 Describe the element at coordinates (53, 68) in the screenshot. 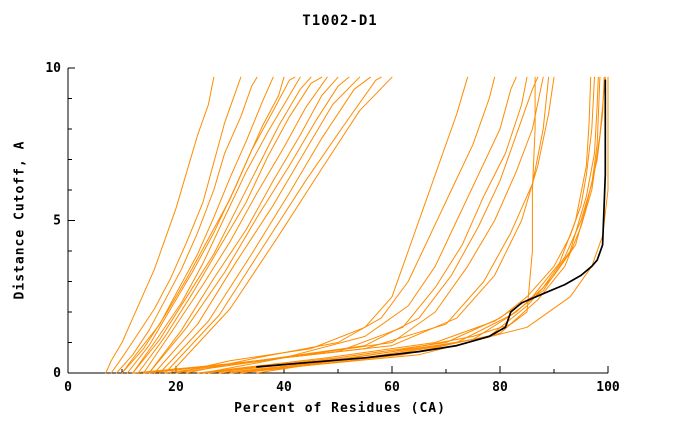

I see `y-tick-label: 10` at that location.